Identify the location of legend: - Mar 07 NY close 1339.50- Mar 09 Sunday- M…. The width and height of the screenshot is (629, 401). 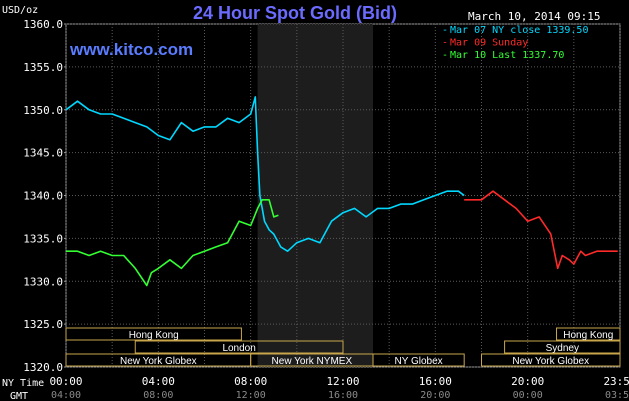
(515, 43).